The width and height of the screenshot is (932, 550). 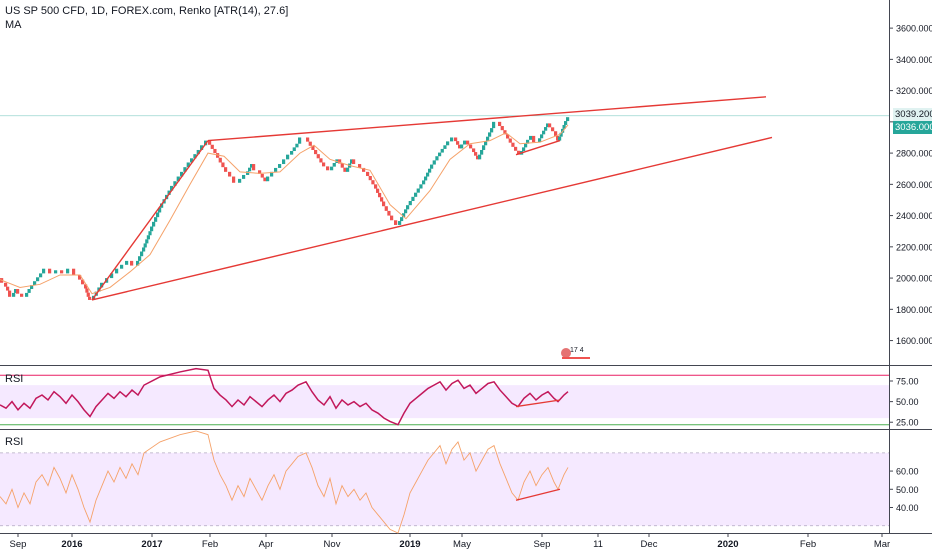 What do you see at coordinates (575, 352) in the screenshot?
I see `events-badge: 17 4` at bounding box center [575, 352].